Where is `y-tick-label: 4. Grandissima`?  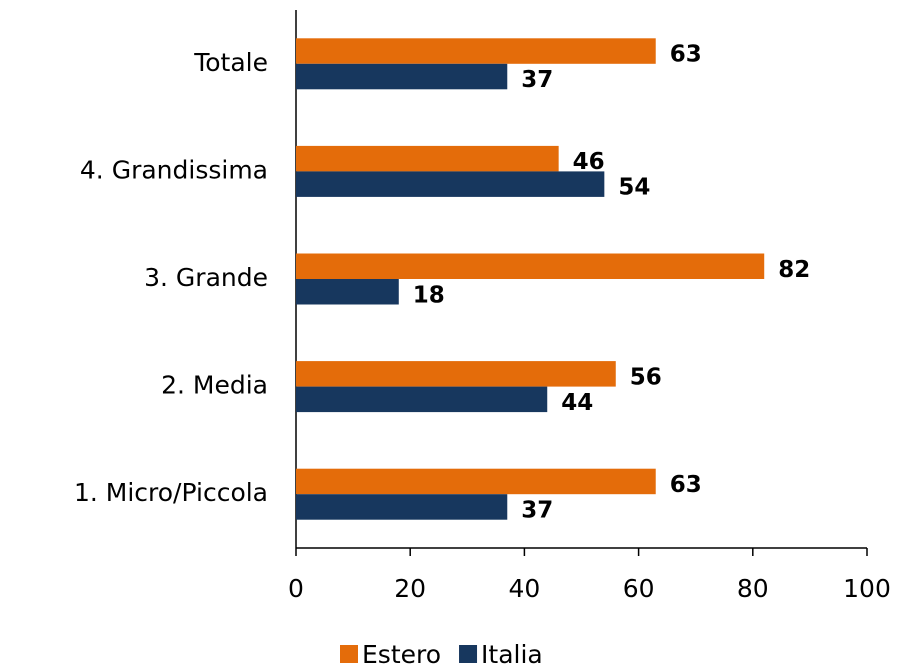
y-tick-label: 4. Grandissima is located at coordinates (174, 169).